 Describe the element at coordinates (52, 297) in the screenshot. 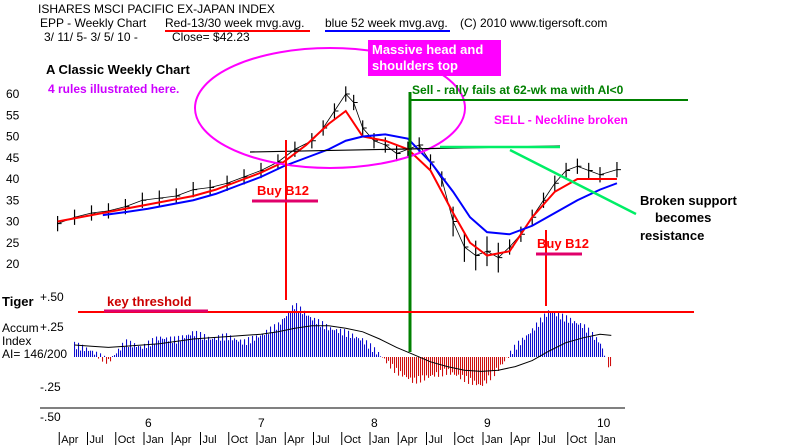

I see `accum-tick-label: +.50` at that location.